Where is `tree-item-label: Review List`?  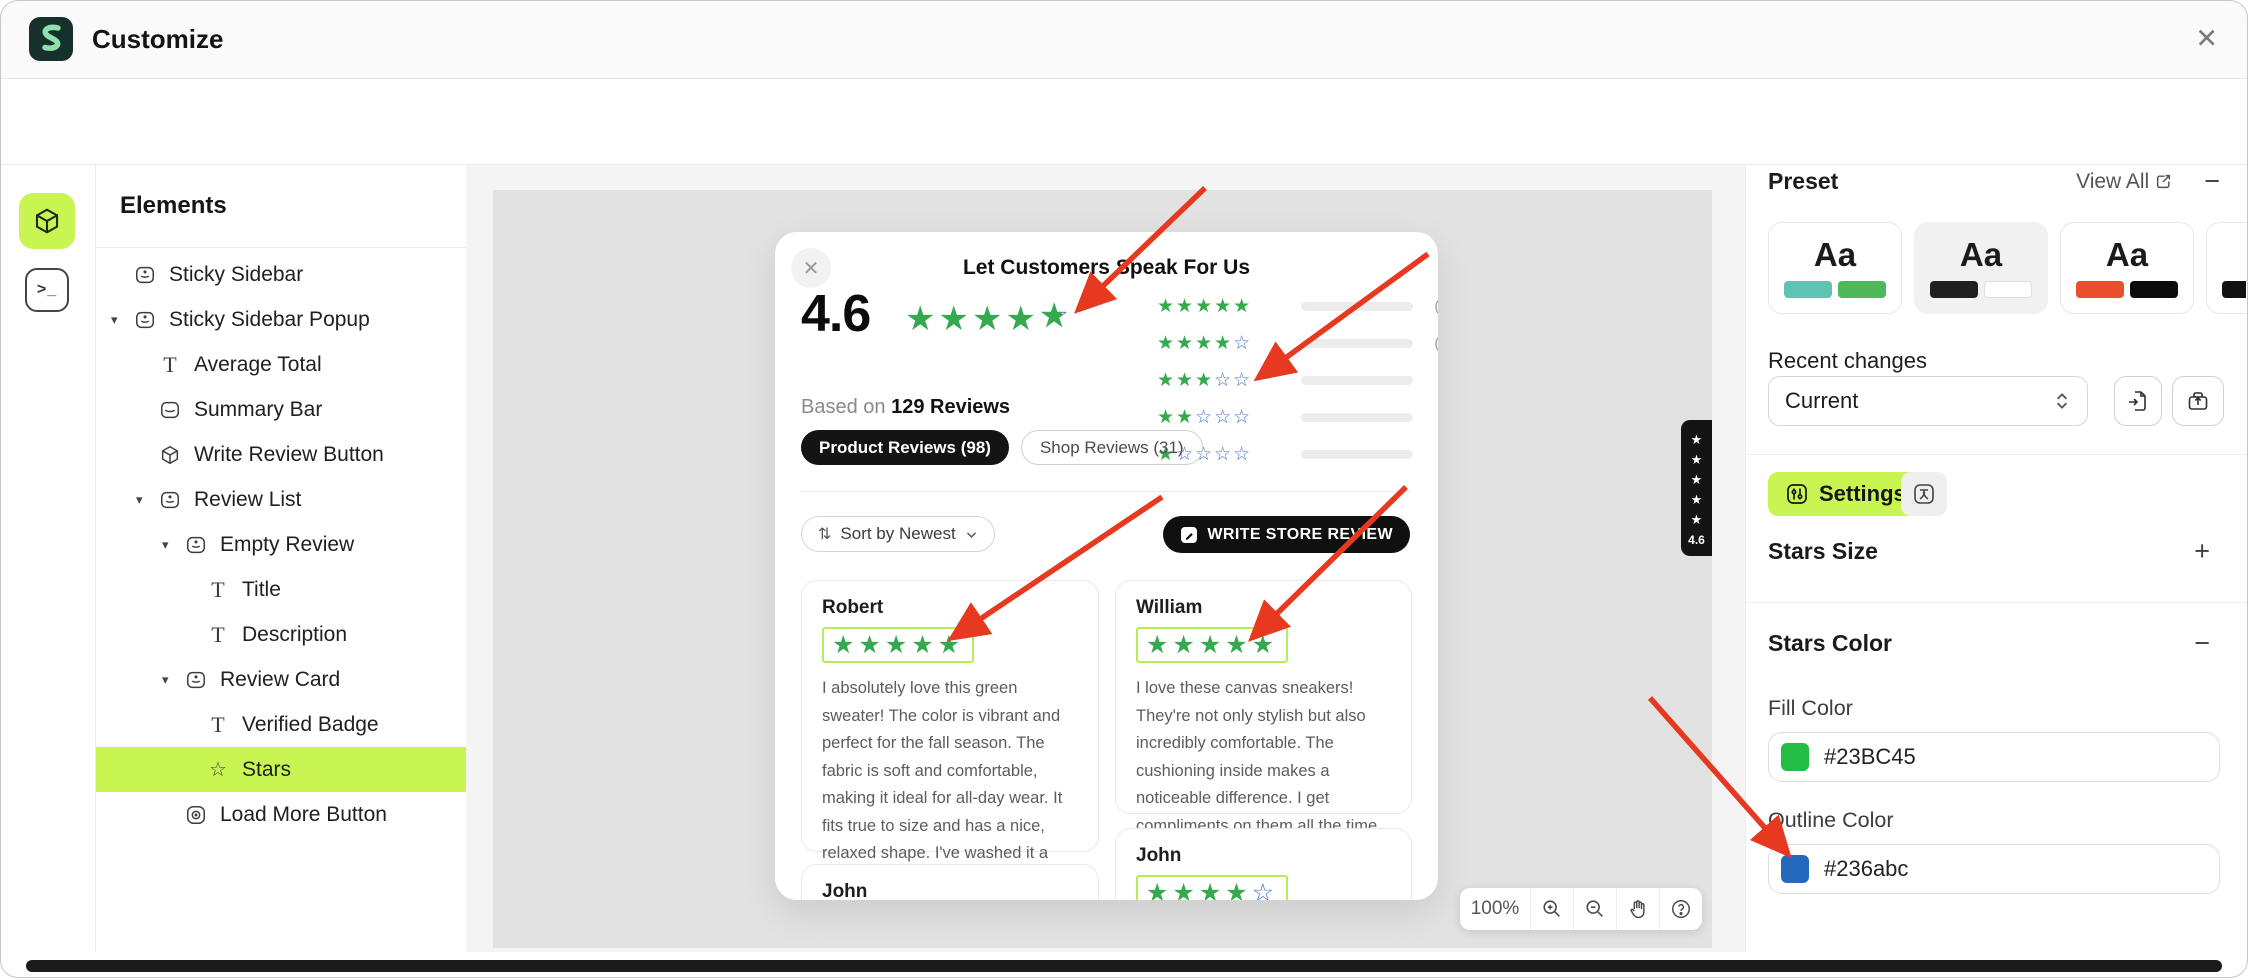
tree-item-label: Review List is located at coordinates (248, 499).